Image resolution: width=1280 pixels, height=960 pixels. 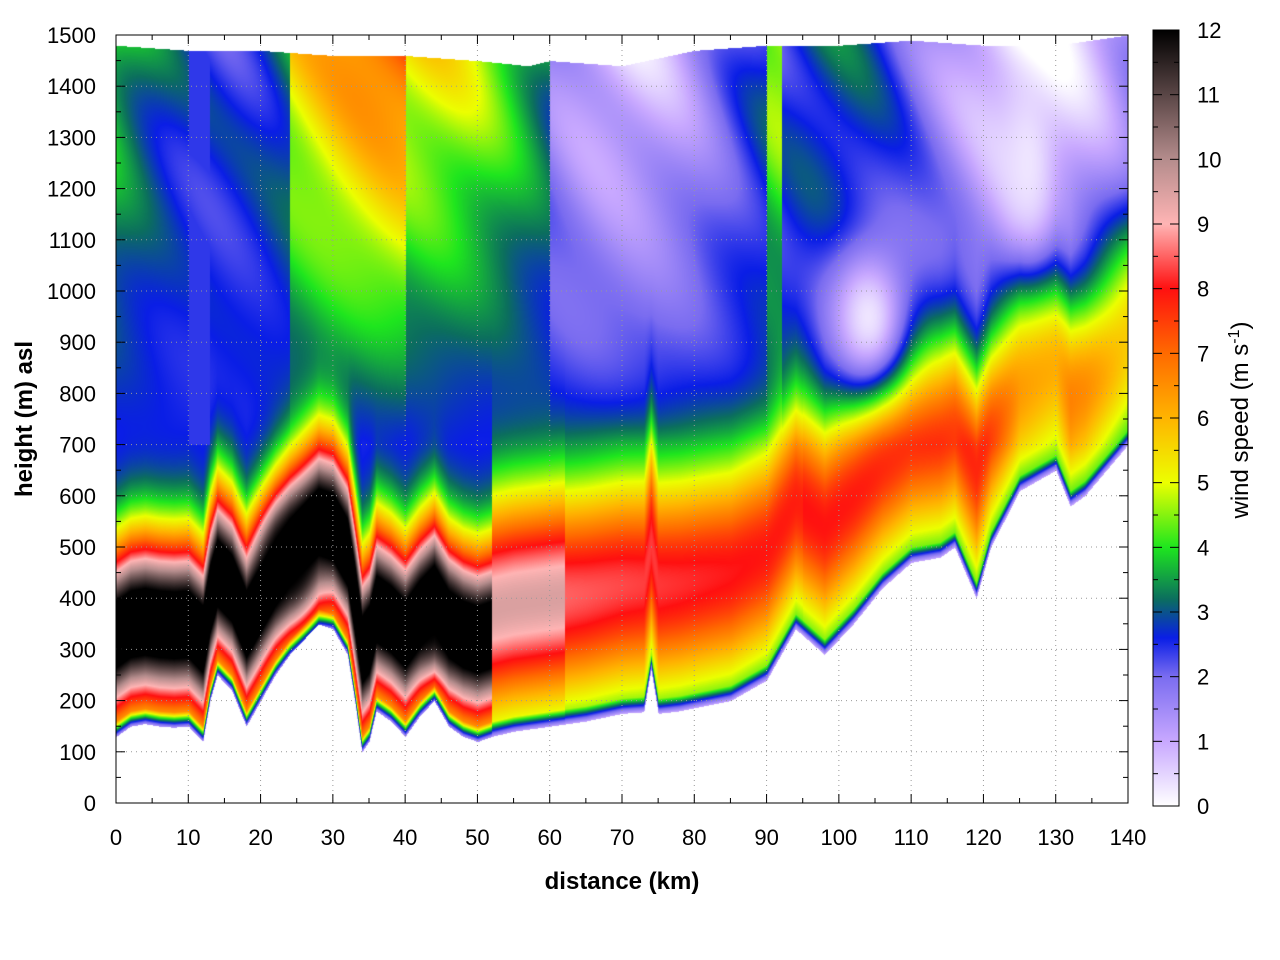 I want to click on x-tick-label: 140, so click(x=1128, y=837).